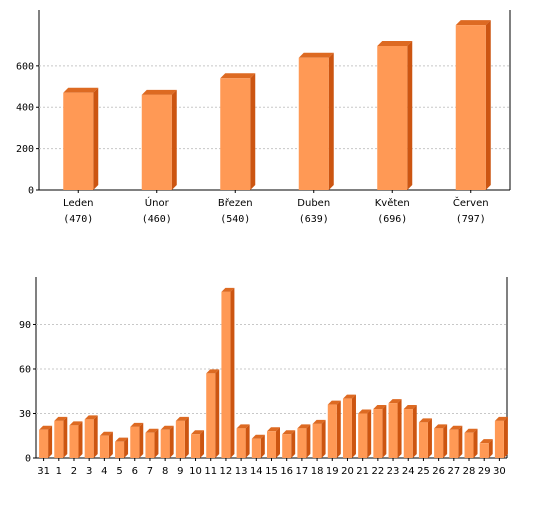 The height and width of the screenshot is (515, 535). What do you see at coordinates (317, 471) in the screenshot?
I see `category-label: 18` at bounding box center [317, 471].